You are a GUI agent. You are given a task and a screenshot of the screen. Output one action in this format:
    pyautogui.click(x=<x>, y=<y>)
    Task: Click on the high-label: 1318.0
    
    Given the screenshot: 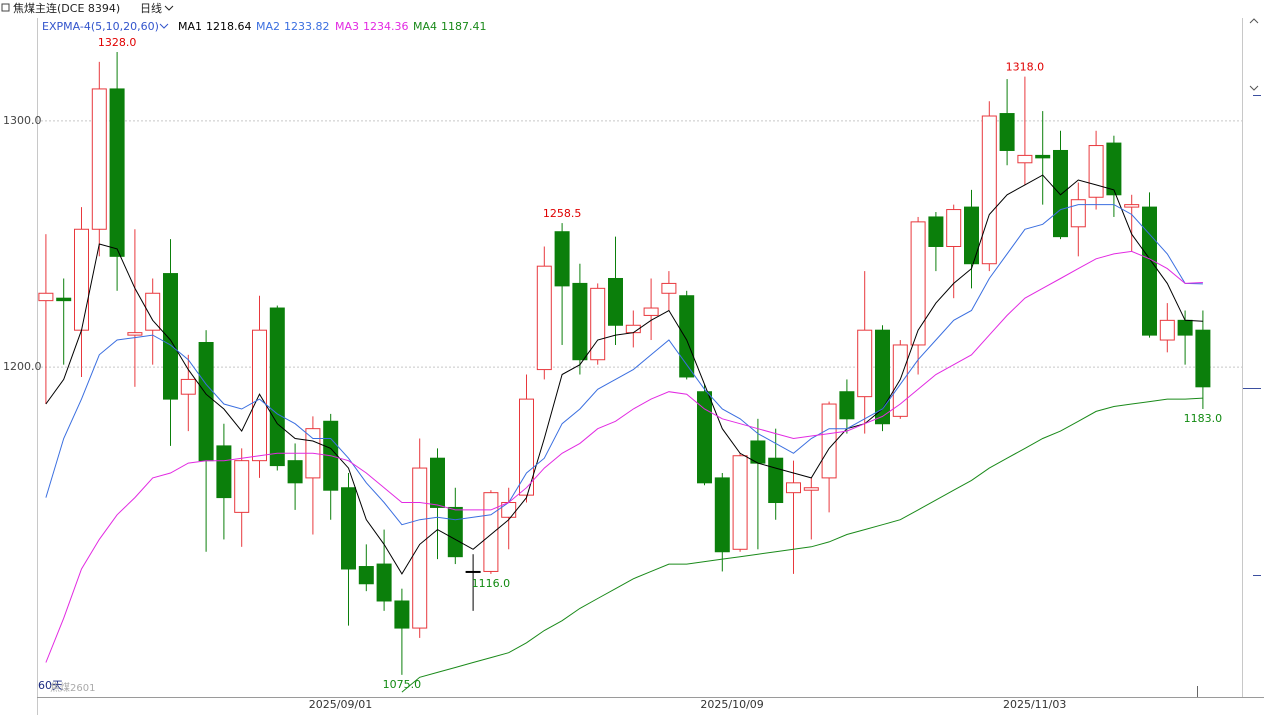 What is the action you would take?
    pyautogui.click(x=1025, y=67)
    